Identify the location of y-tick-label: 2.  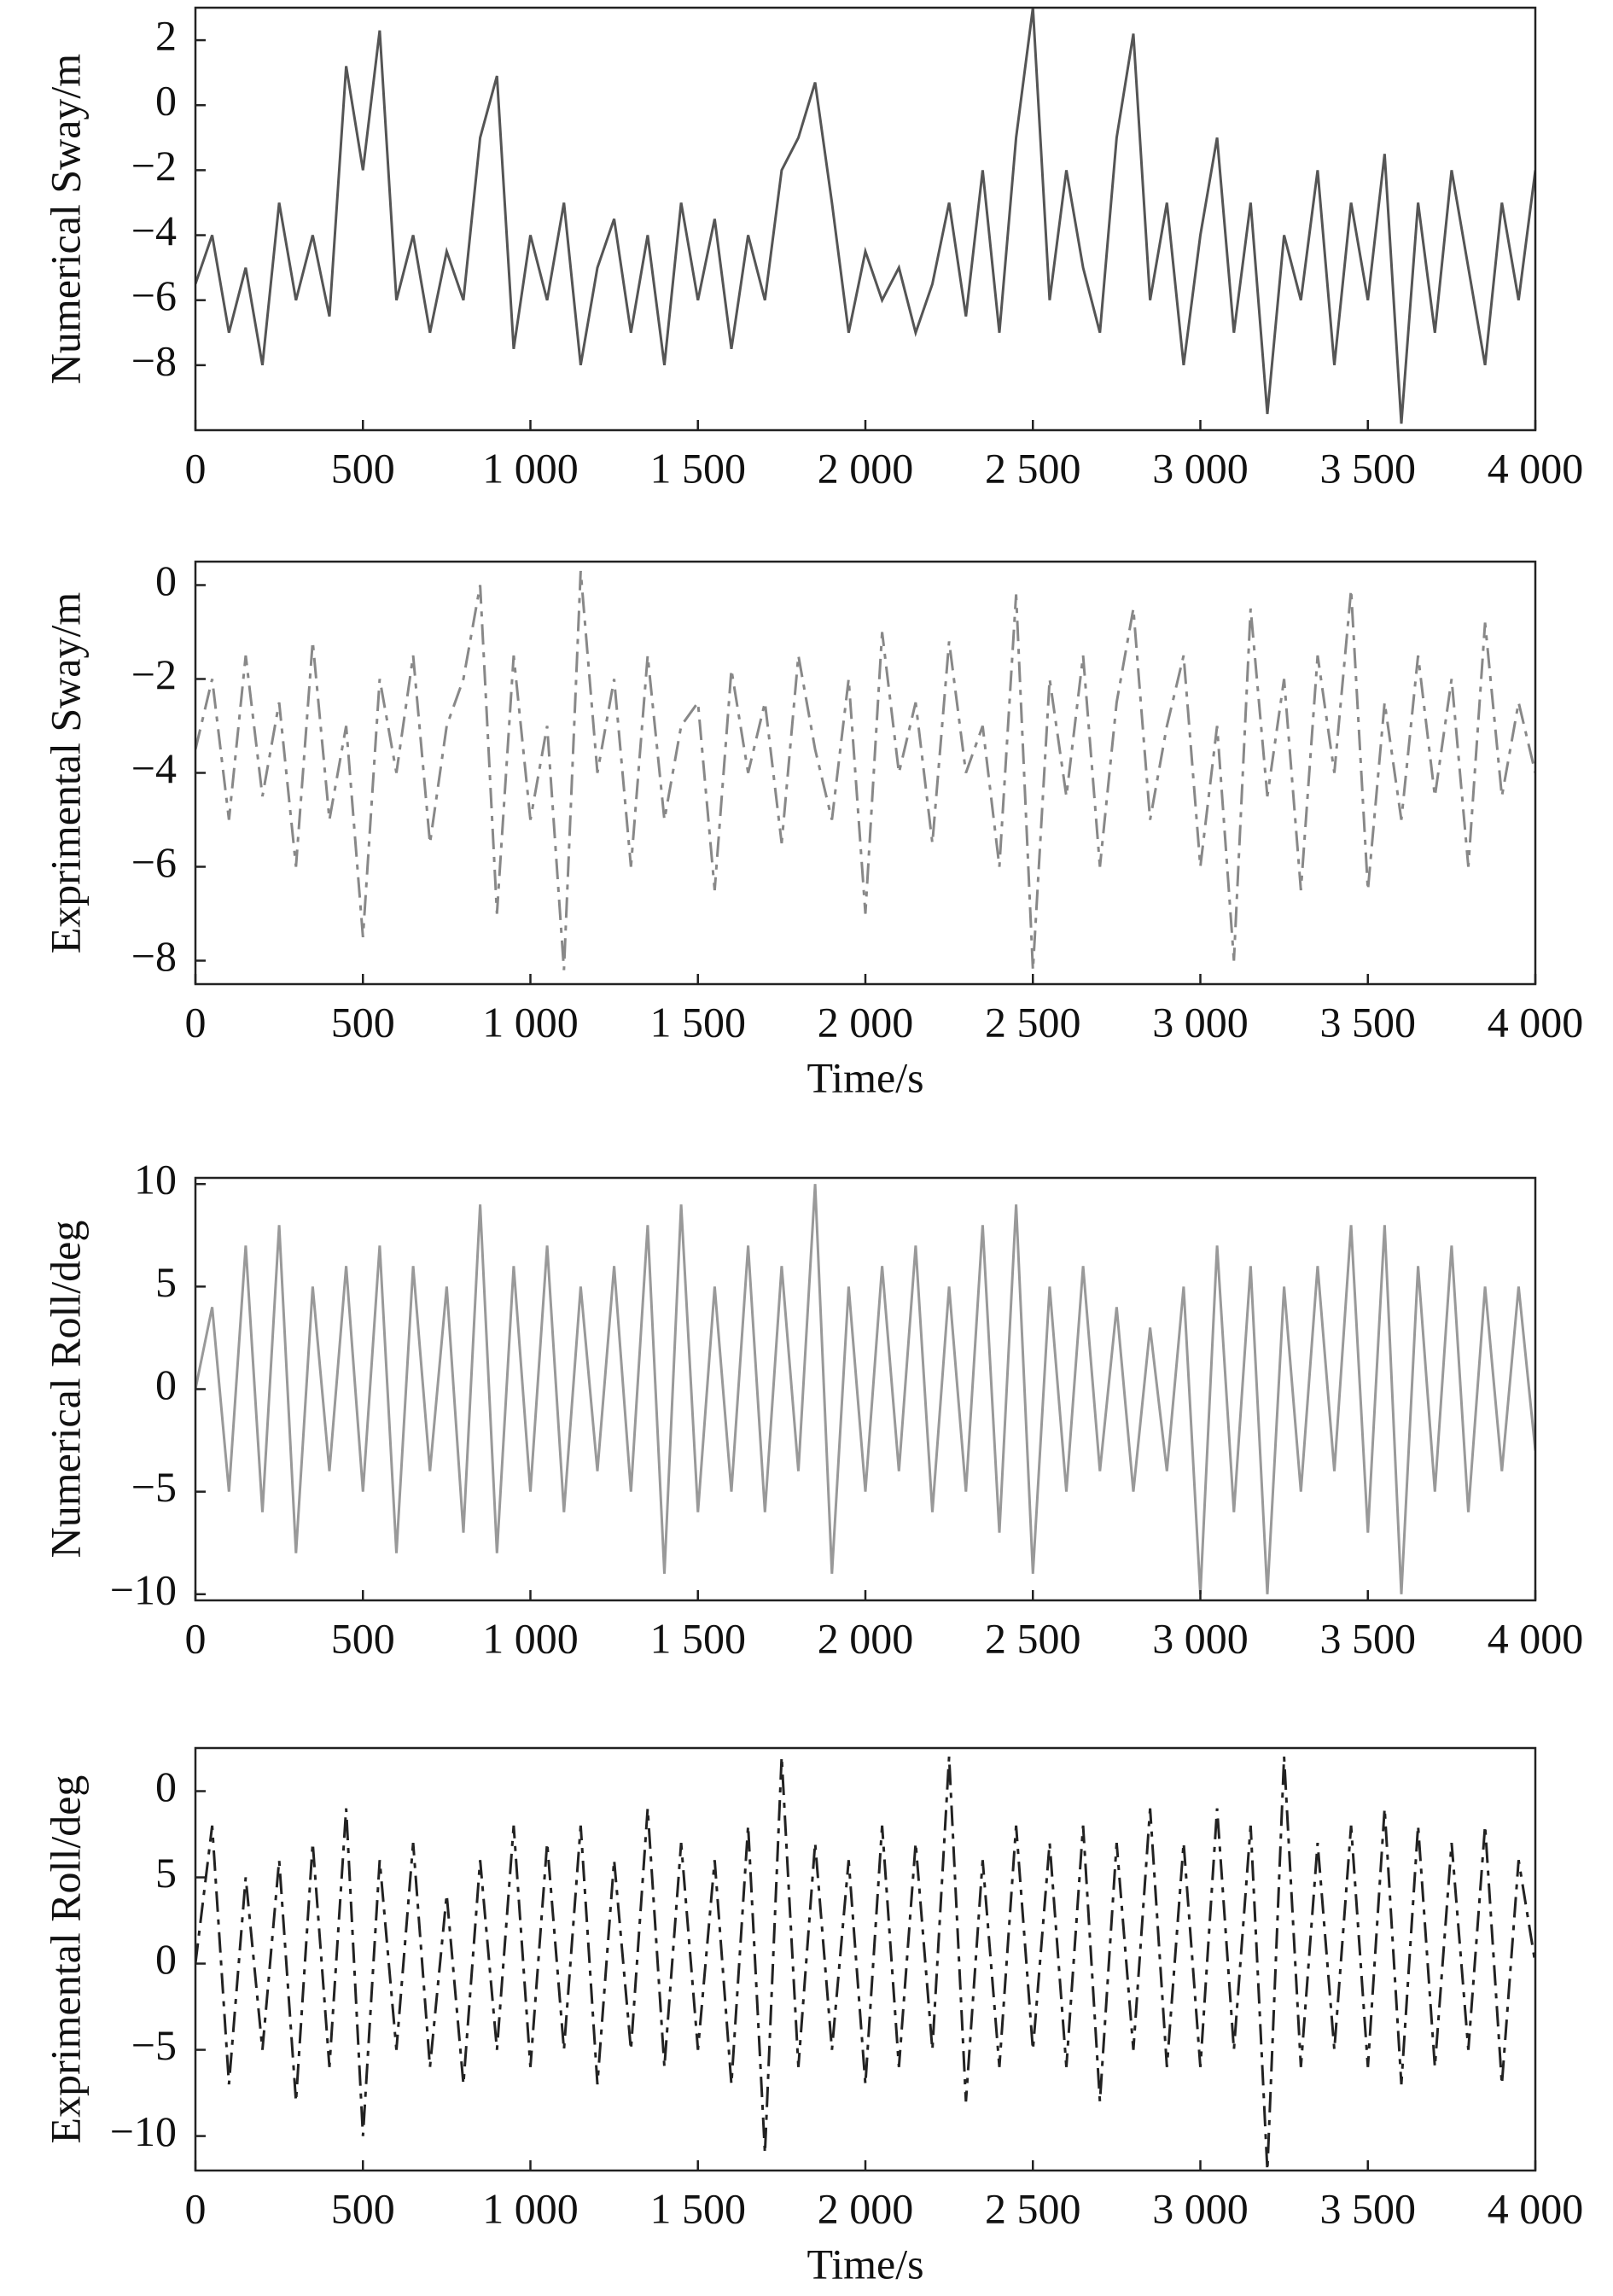
(166, 36).